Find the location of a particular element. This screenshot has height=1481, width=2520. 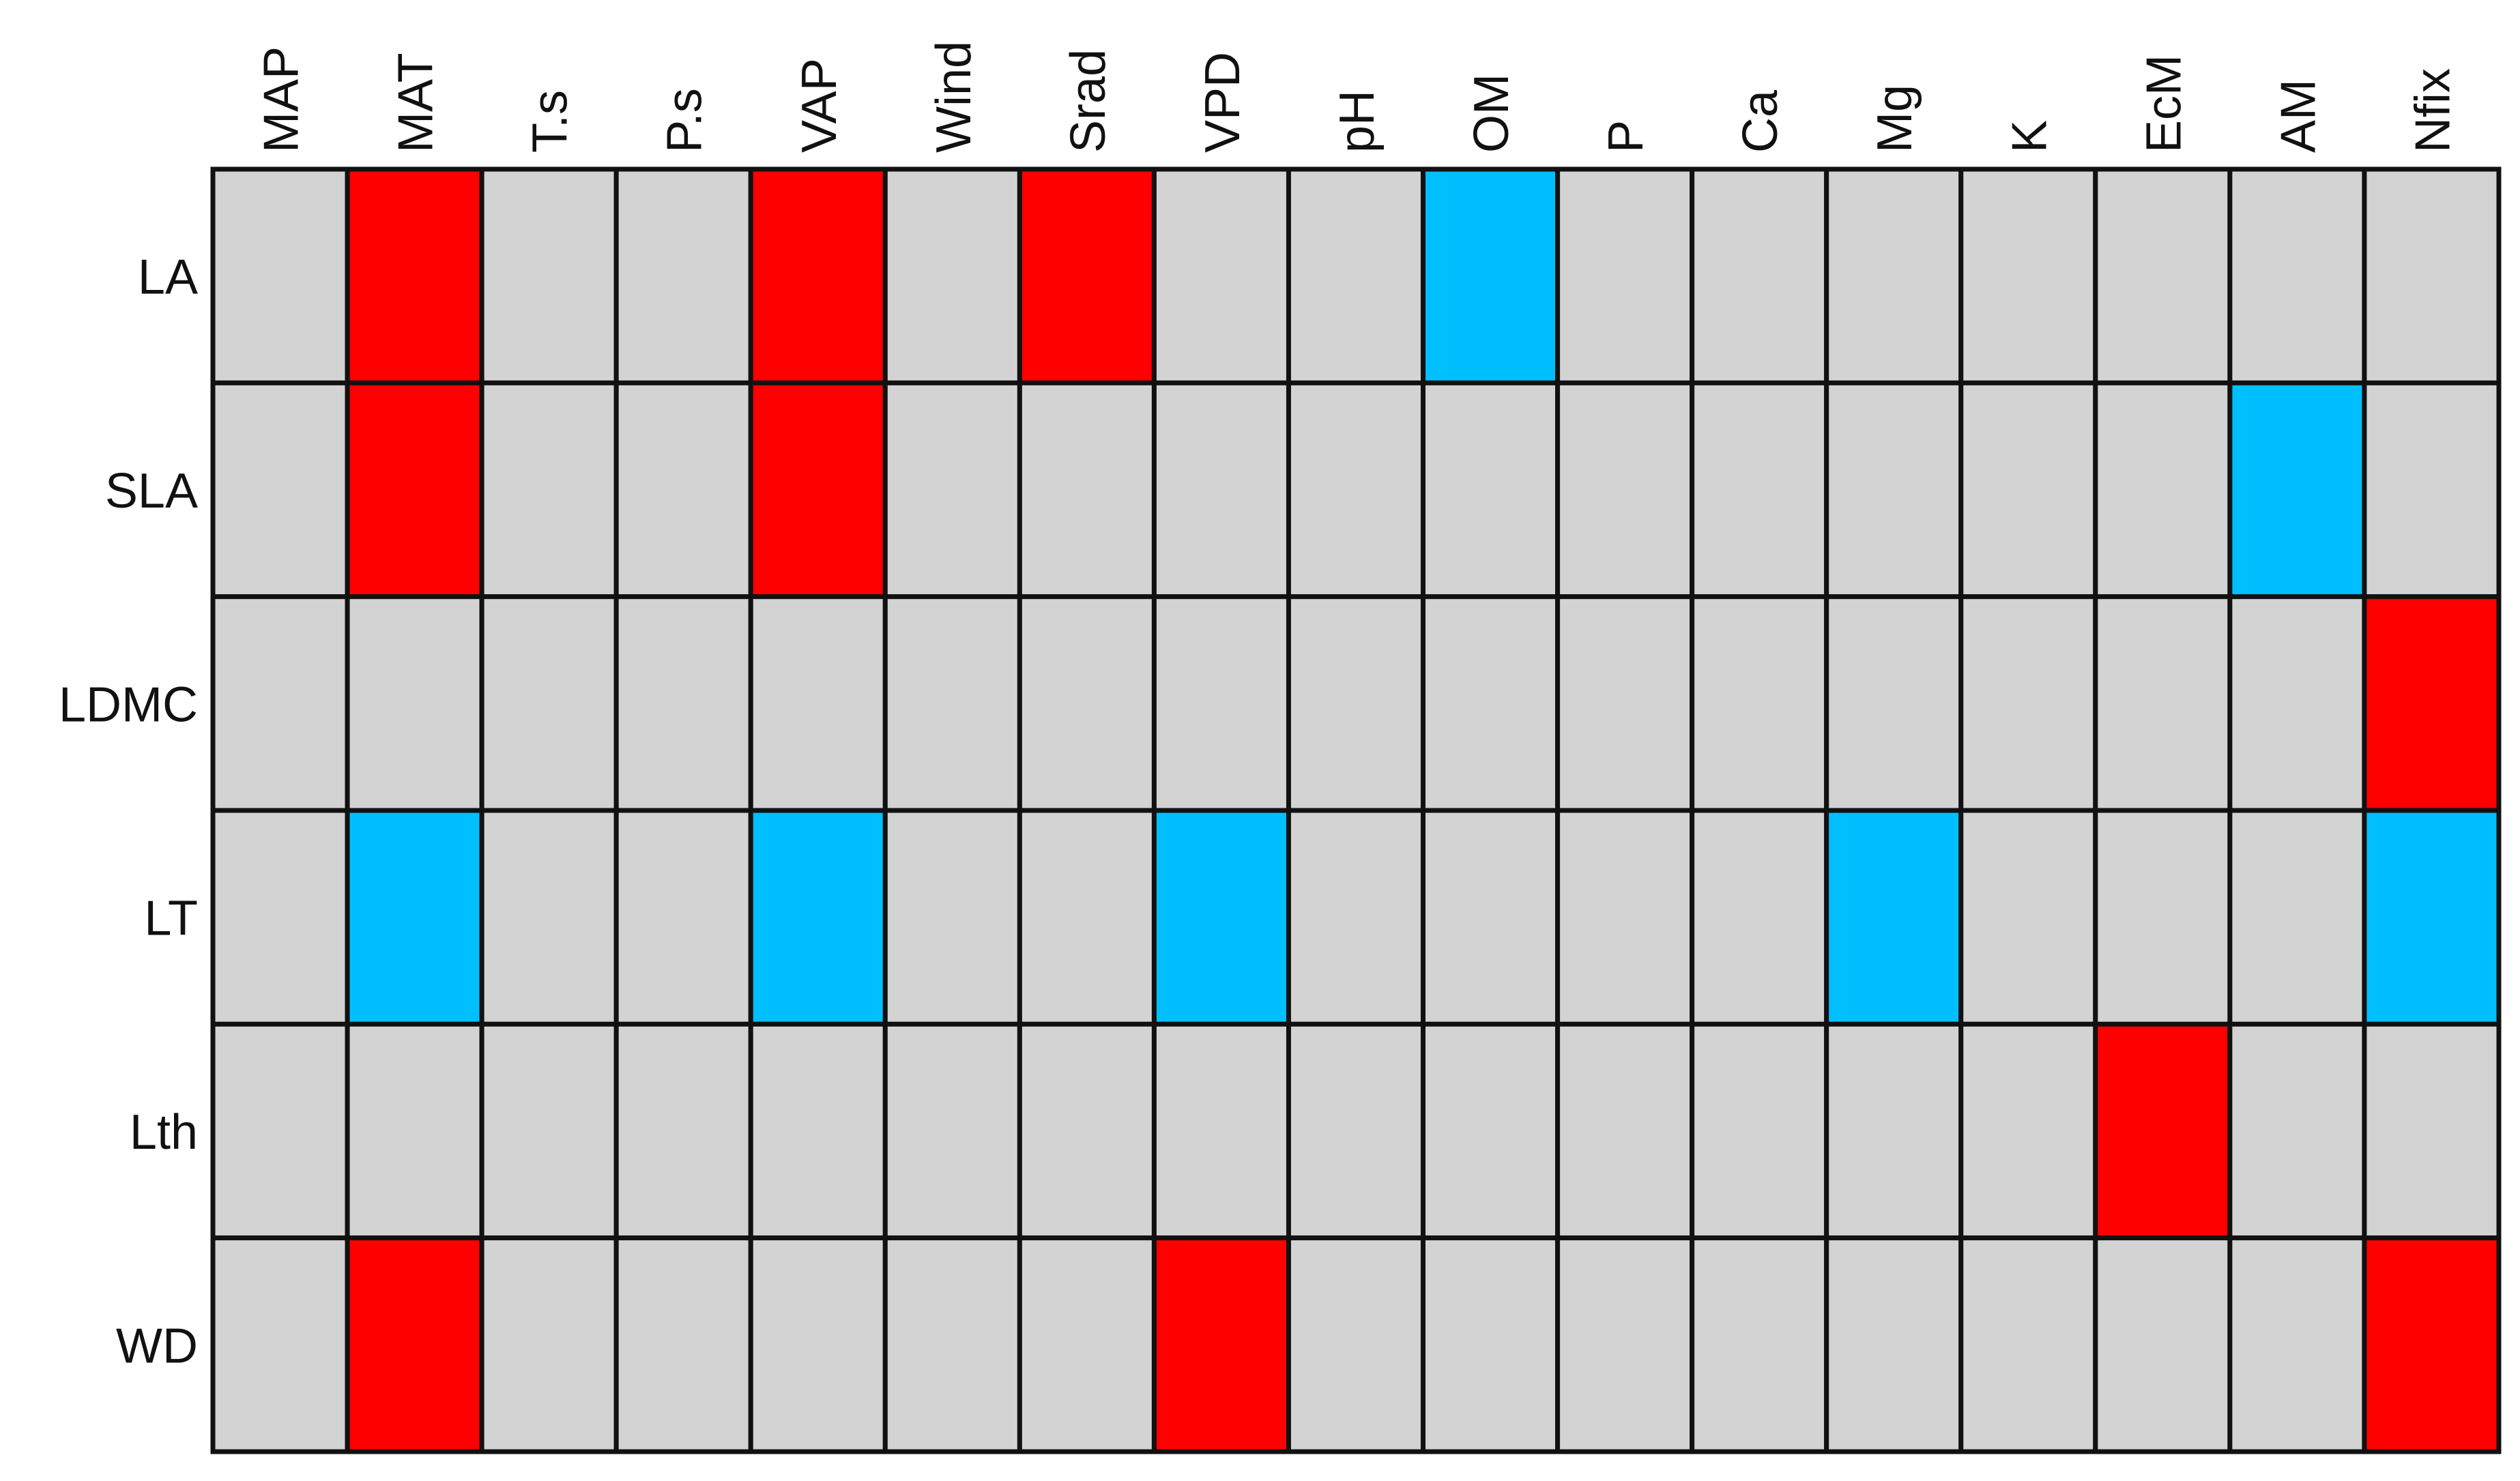

column-label: Wind is located at coordinates (954, 97).